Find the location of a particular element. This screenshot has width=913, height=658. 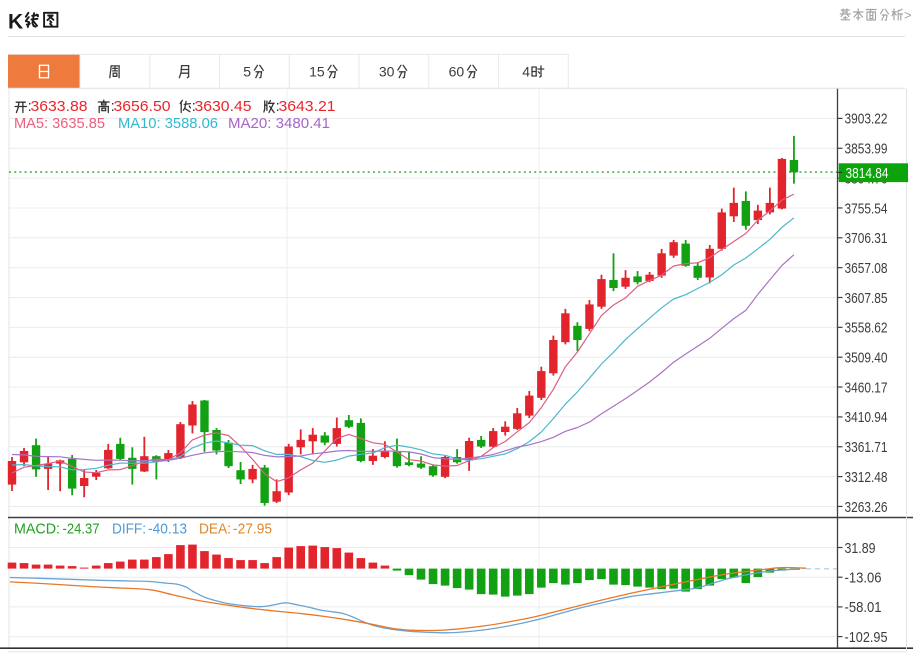

svg-text: -13.06 is located at coordinates (863, 578).